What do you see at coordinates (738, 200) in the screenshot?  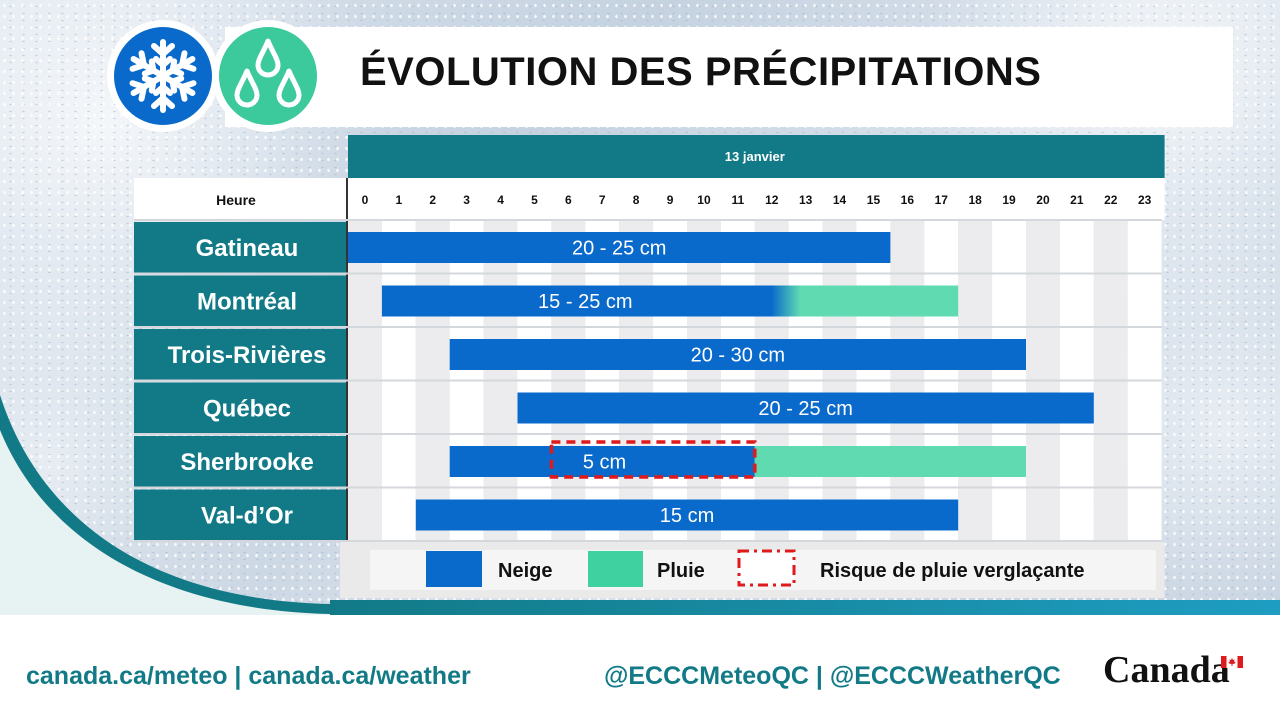 I see `hour-tick-label: 11` at bounding box center [738, 200].